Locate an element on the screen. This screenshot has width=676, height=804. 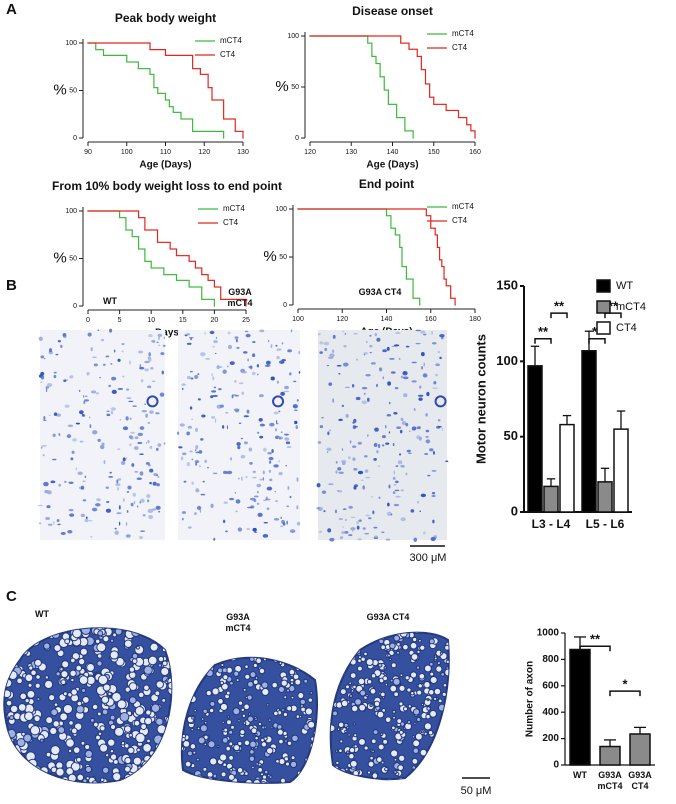
micrograph is located at coordinates (382, 435).